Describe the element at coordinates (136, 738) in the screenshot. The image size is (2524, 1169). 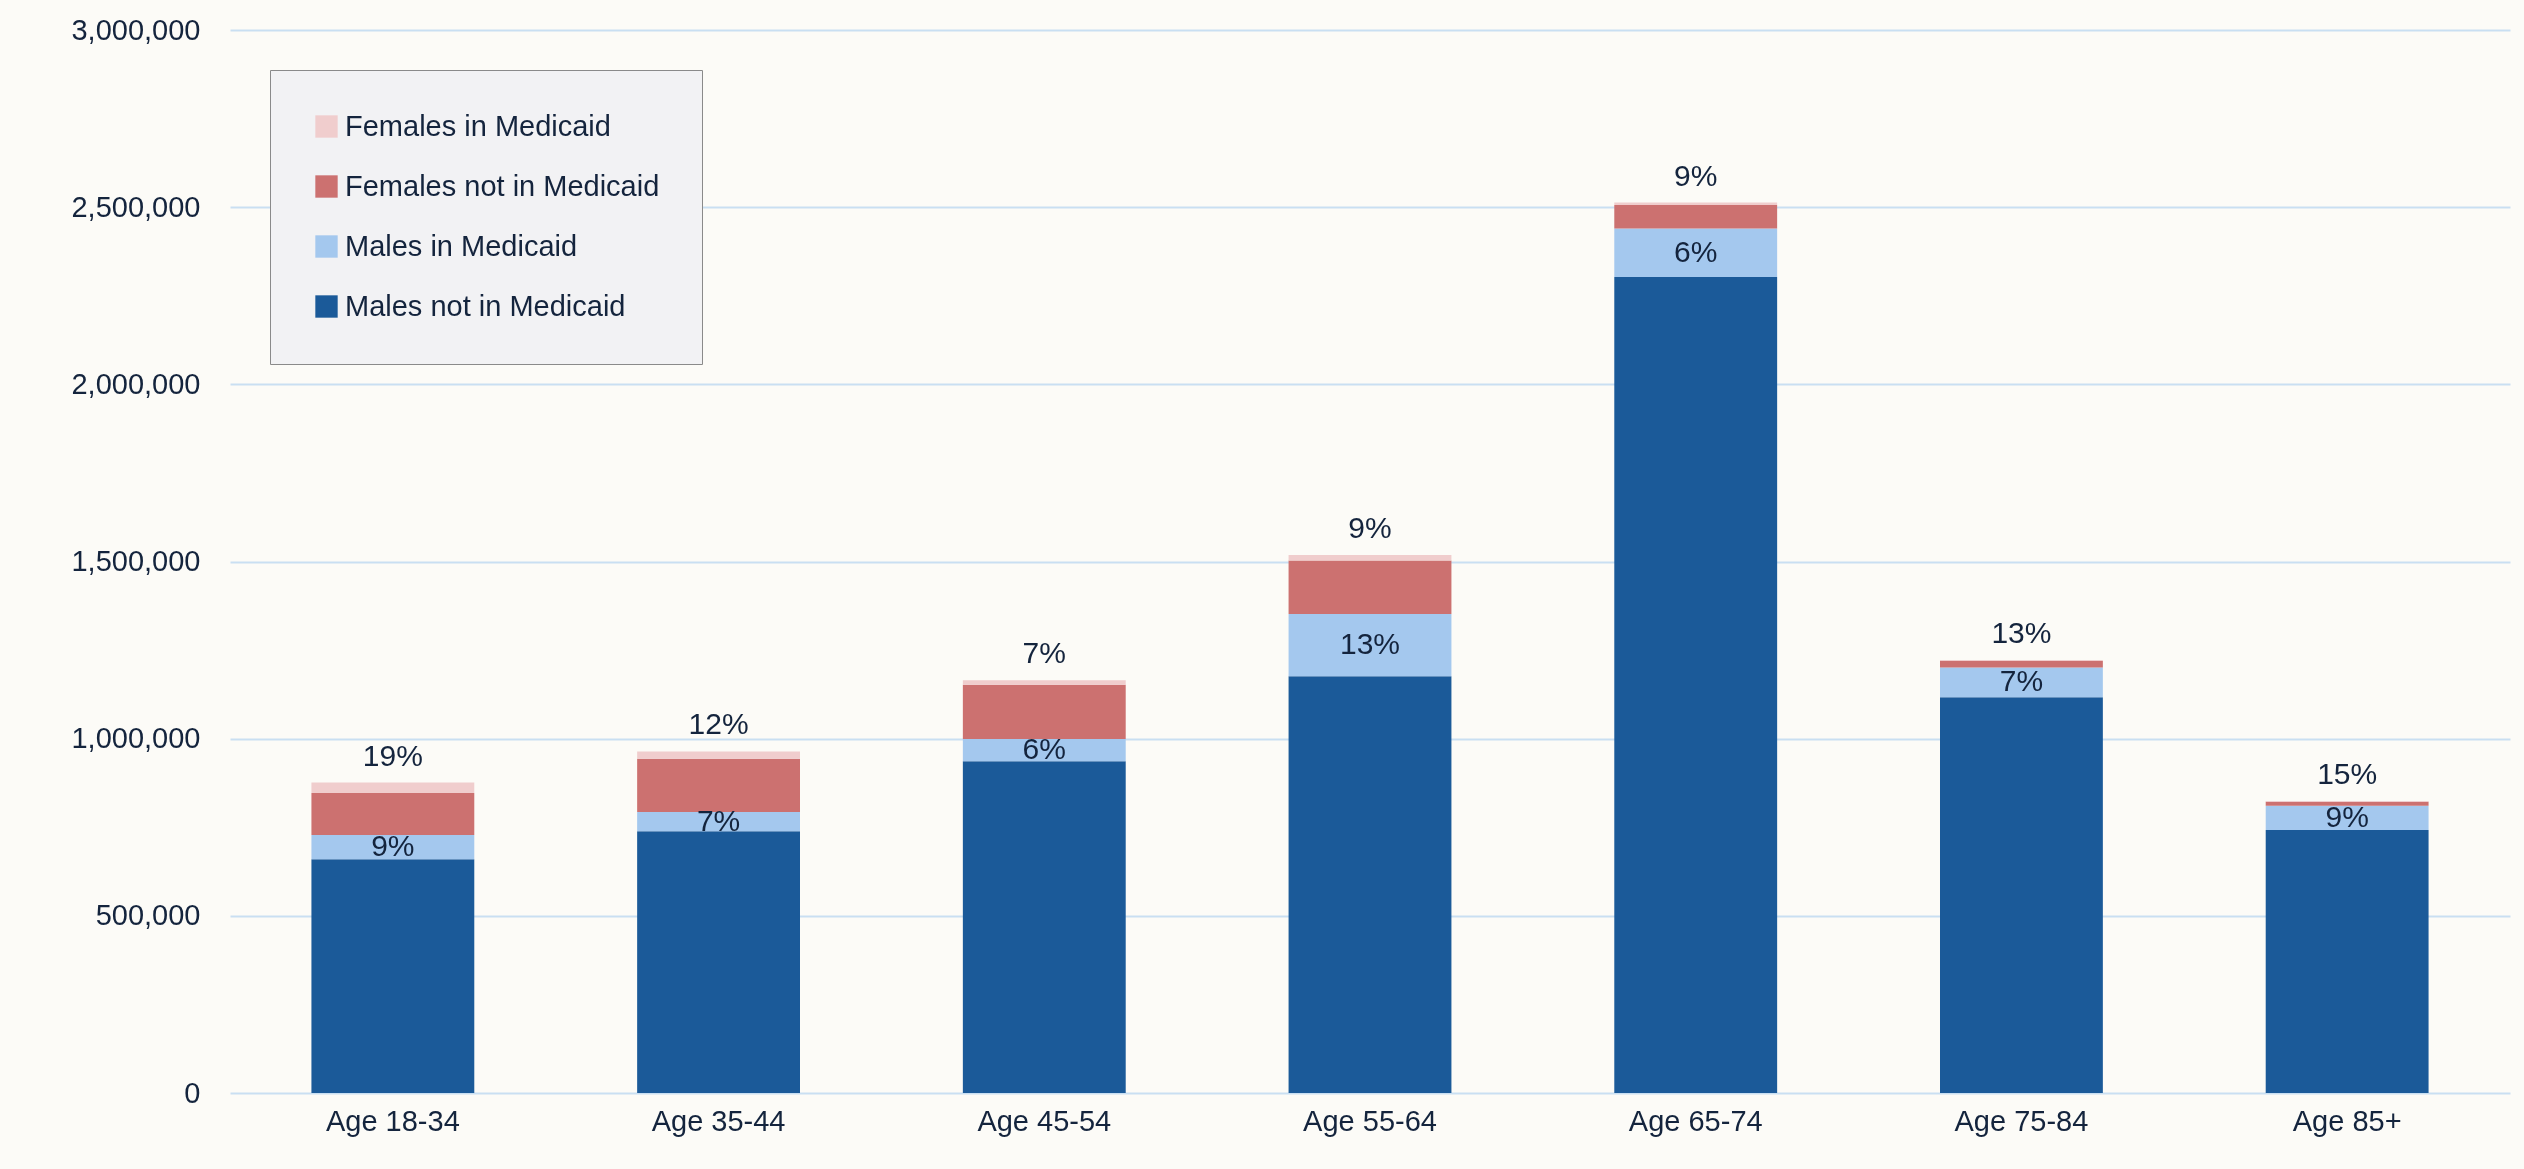
I see `y-tick-label: 1,000,000` at that location.